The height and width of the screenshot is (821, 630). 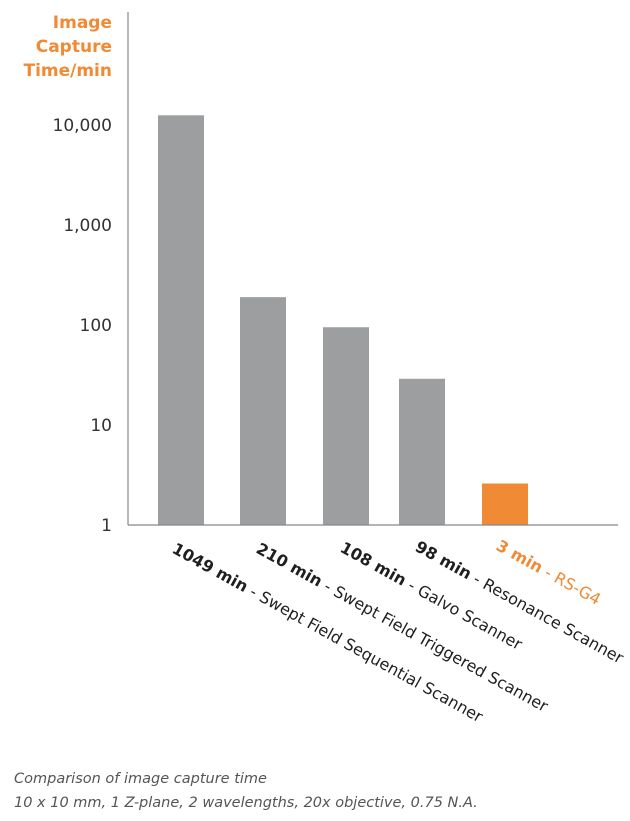 I want to click on y-axis-label-line: Time/min, so click(x=67, y=71).